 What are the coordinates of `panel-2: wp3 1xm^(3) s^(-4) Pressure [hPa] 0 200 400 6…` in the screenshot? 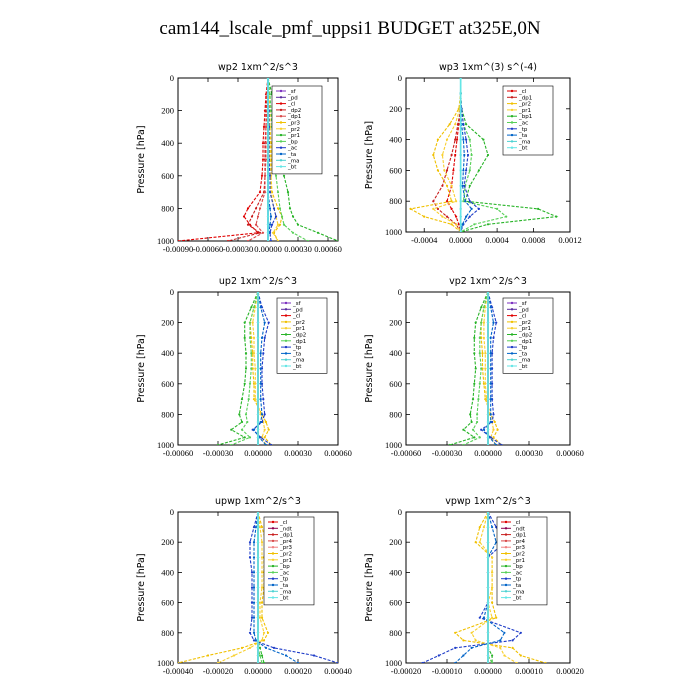 It's located at (473, 153).